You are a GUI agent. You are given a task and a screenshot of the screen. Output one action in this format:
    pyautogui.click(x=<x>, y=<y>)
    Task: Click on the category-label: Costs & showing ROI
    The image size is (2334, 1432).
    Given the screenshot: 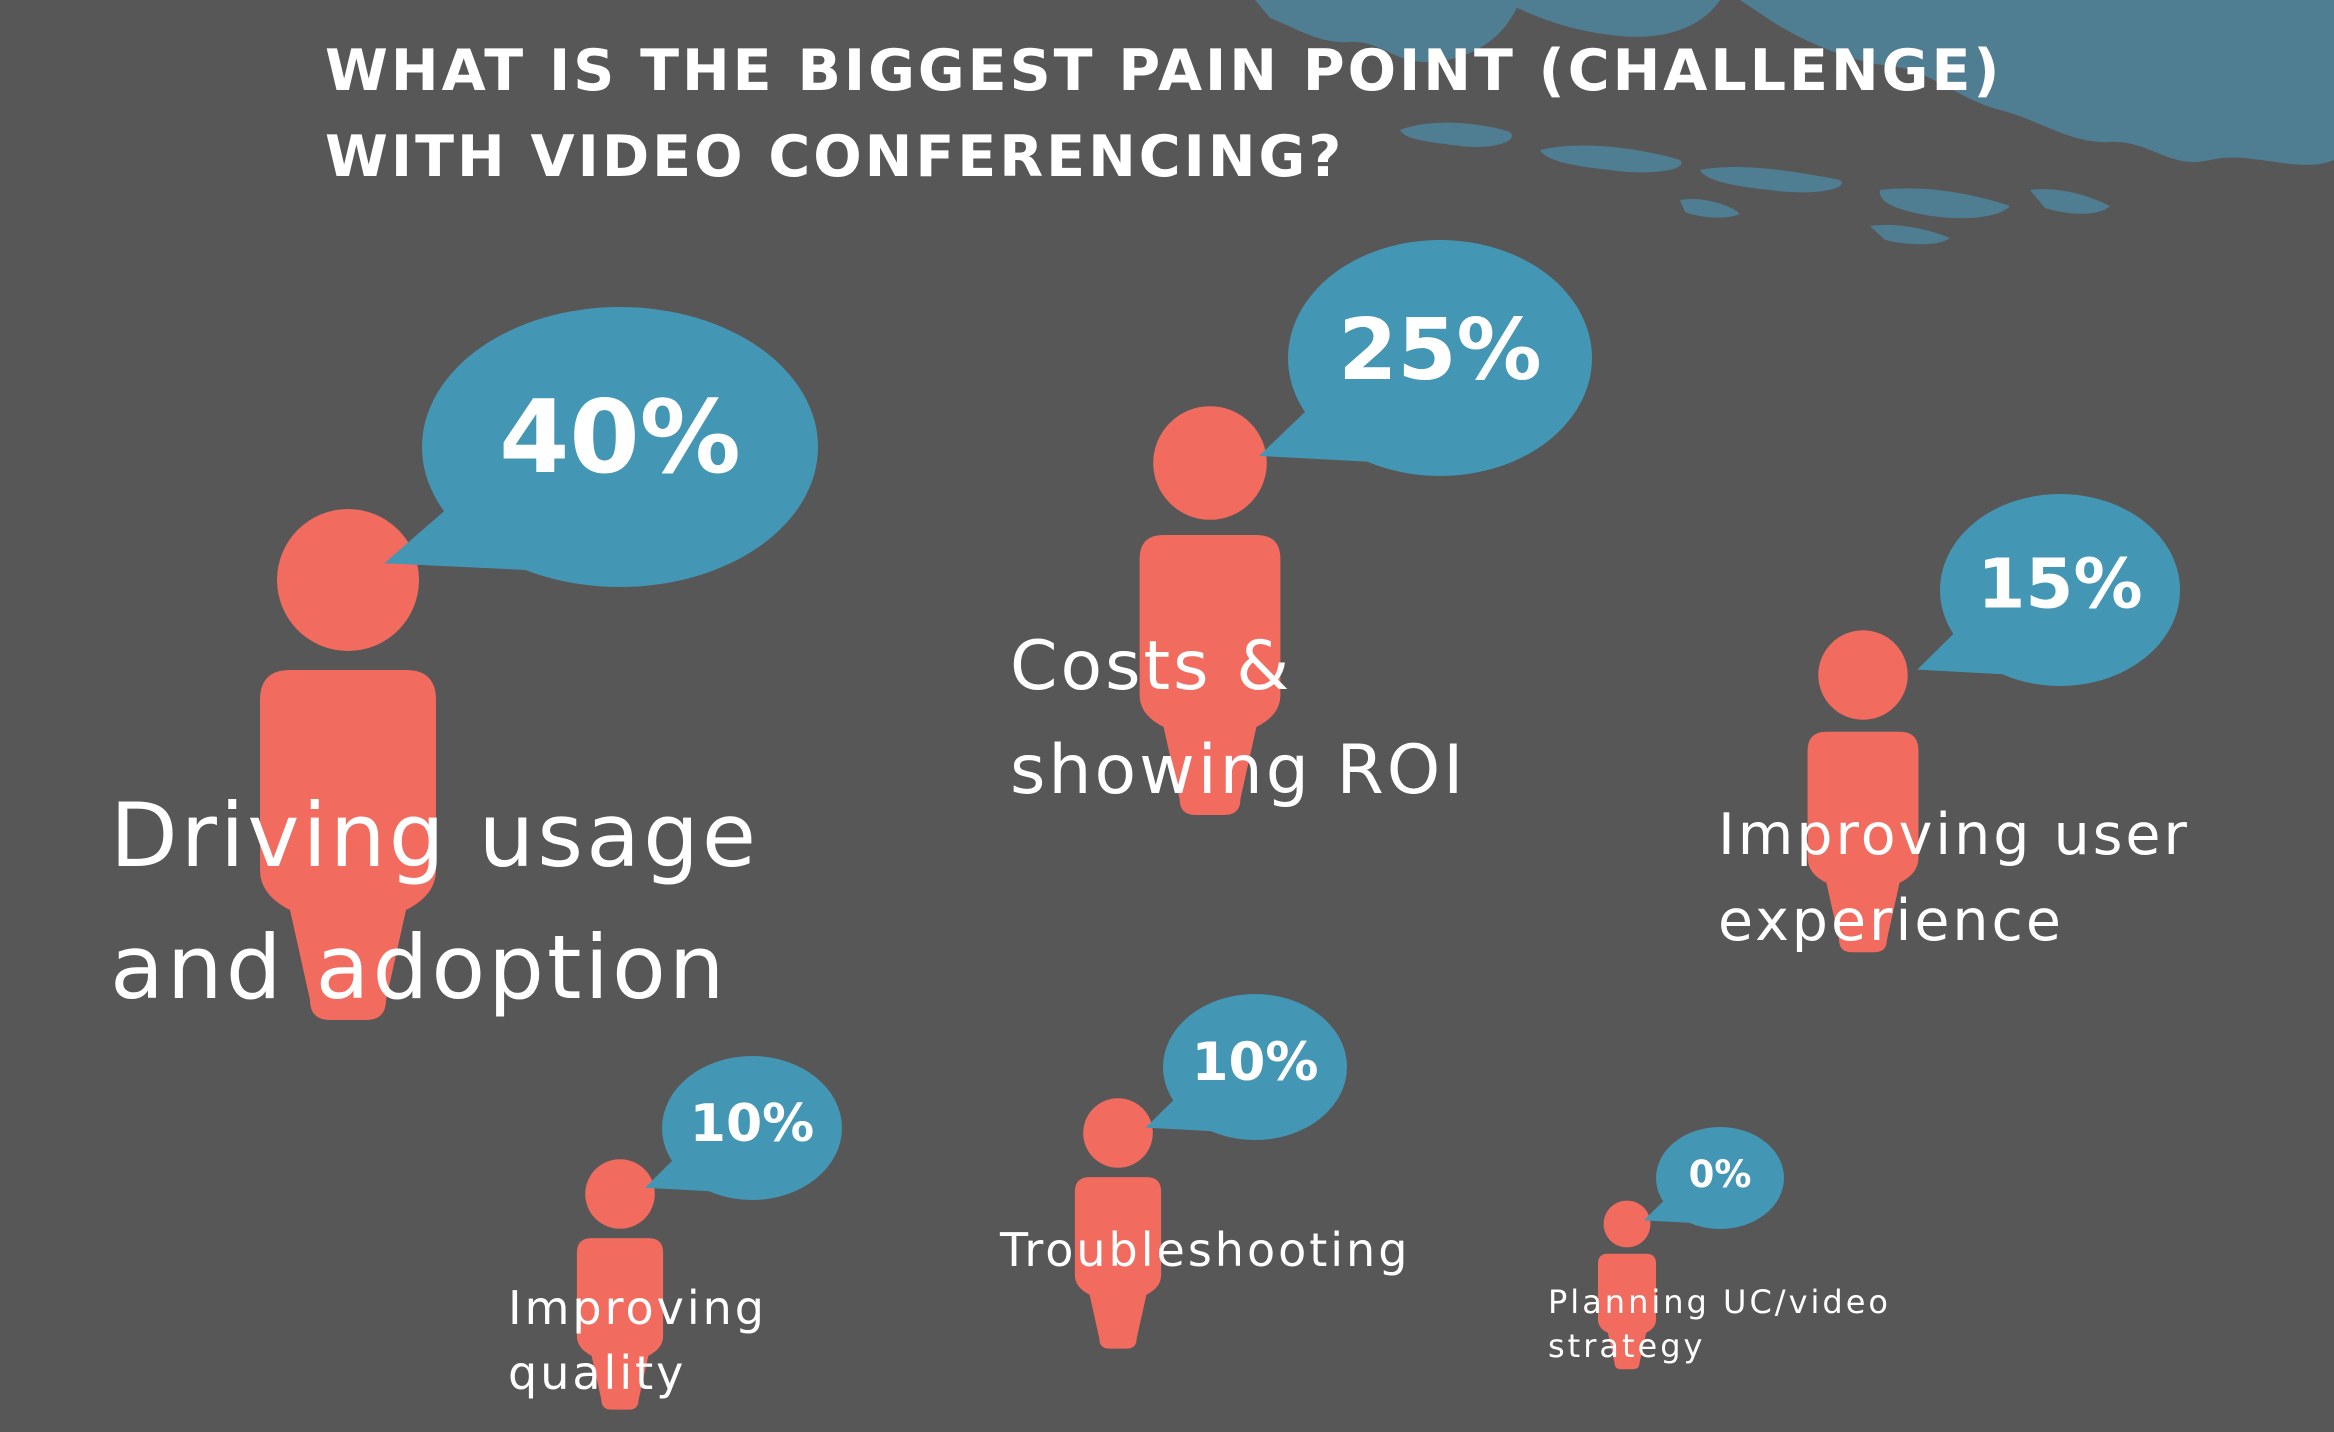 What is the action you would take?
    pyautogui.click(x=1238, y=718)
    